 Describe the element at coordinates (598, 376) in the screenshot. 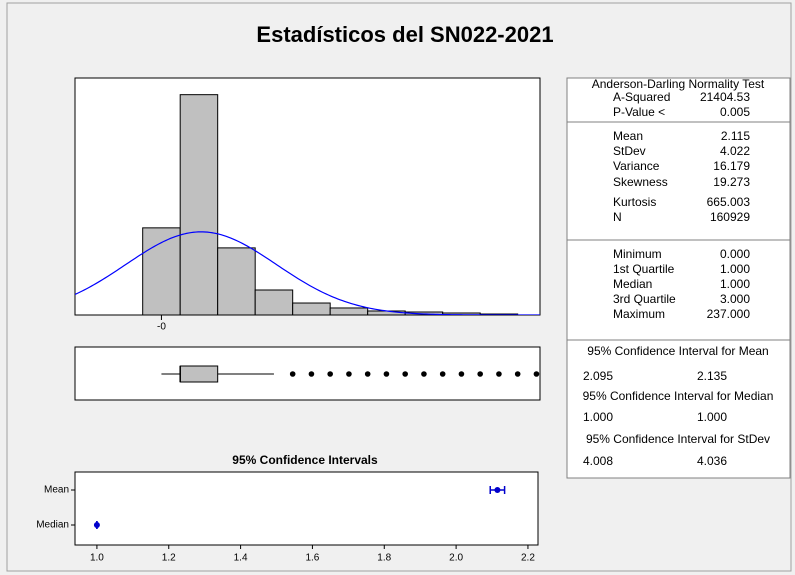

I see `ci-lower: 2.095` at that location.